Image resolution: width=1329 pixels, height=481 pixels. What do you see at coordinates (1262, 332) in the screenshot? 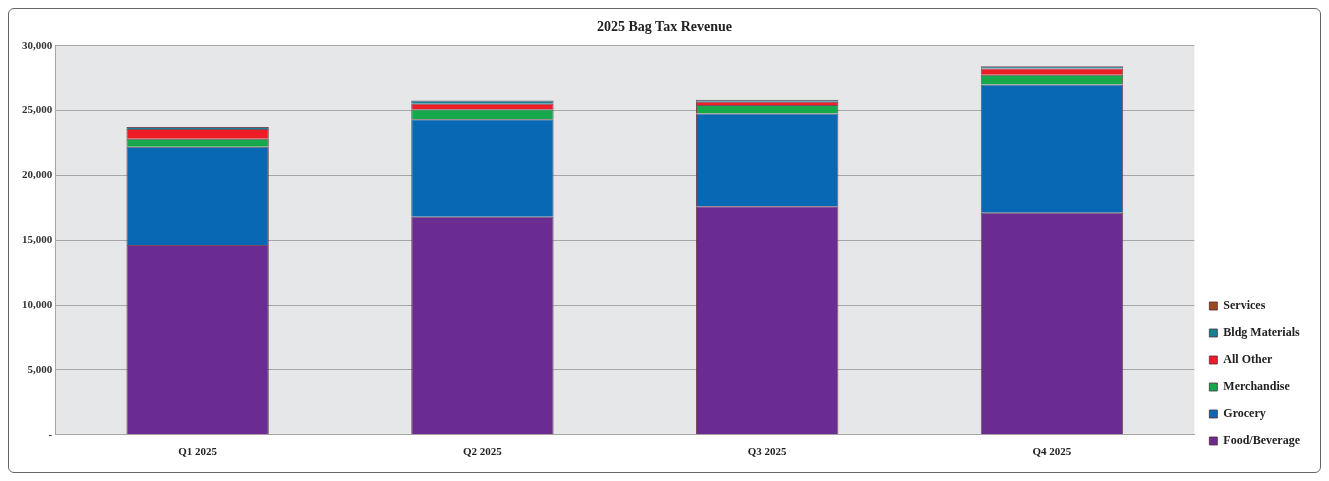
I see `legend-label: Bldg Materials` at bounding box center [1262, 332].